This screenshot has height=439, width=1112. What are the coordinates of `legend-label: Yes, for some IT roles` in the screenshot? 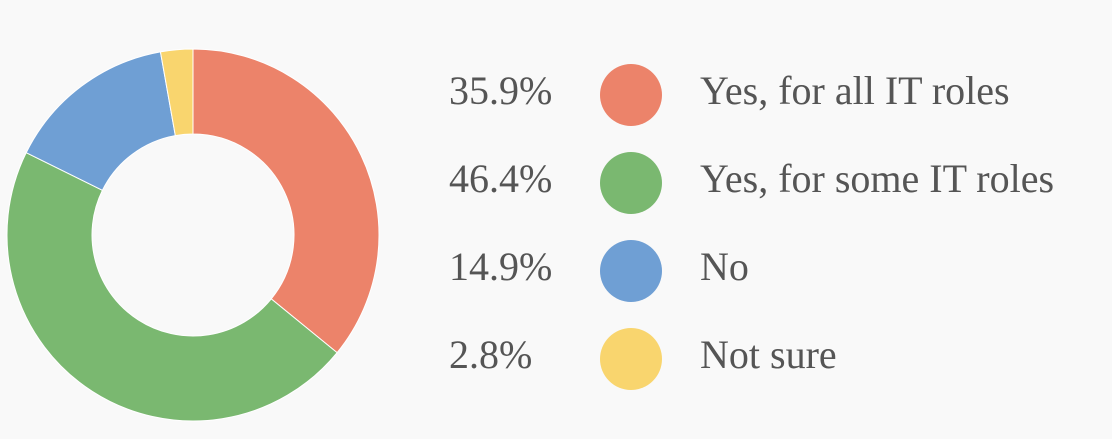 It's located at (877, 178).